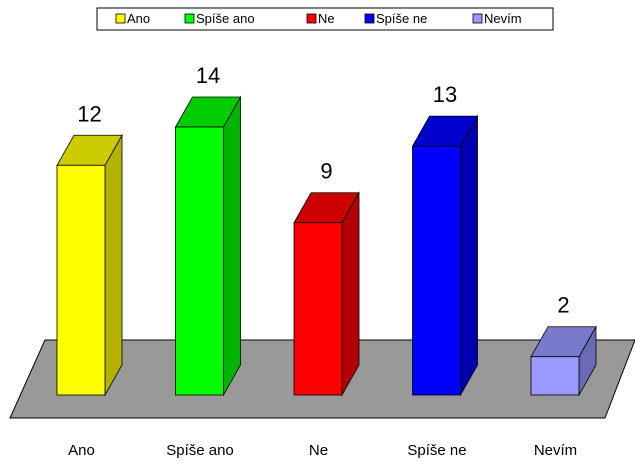 The height and width of the screenshot is (464, 635). Describe the element at coordinates (318, 450) in the screenshot. I see `x-tick-label: Ne` at that location.